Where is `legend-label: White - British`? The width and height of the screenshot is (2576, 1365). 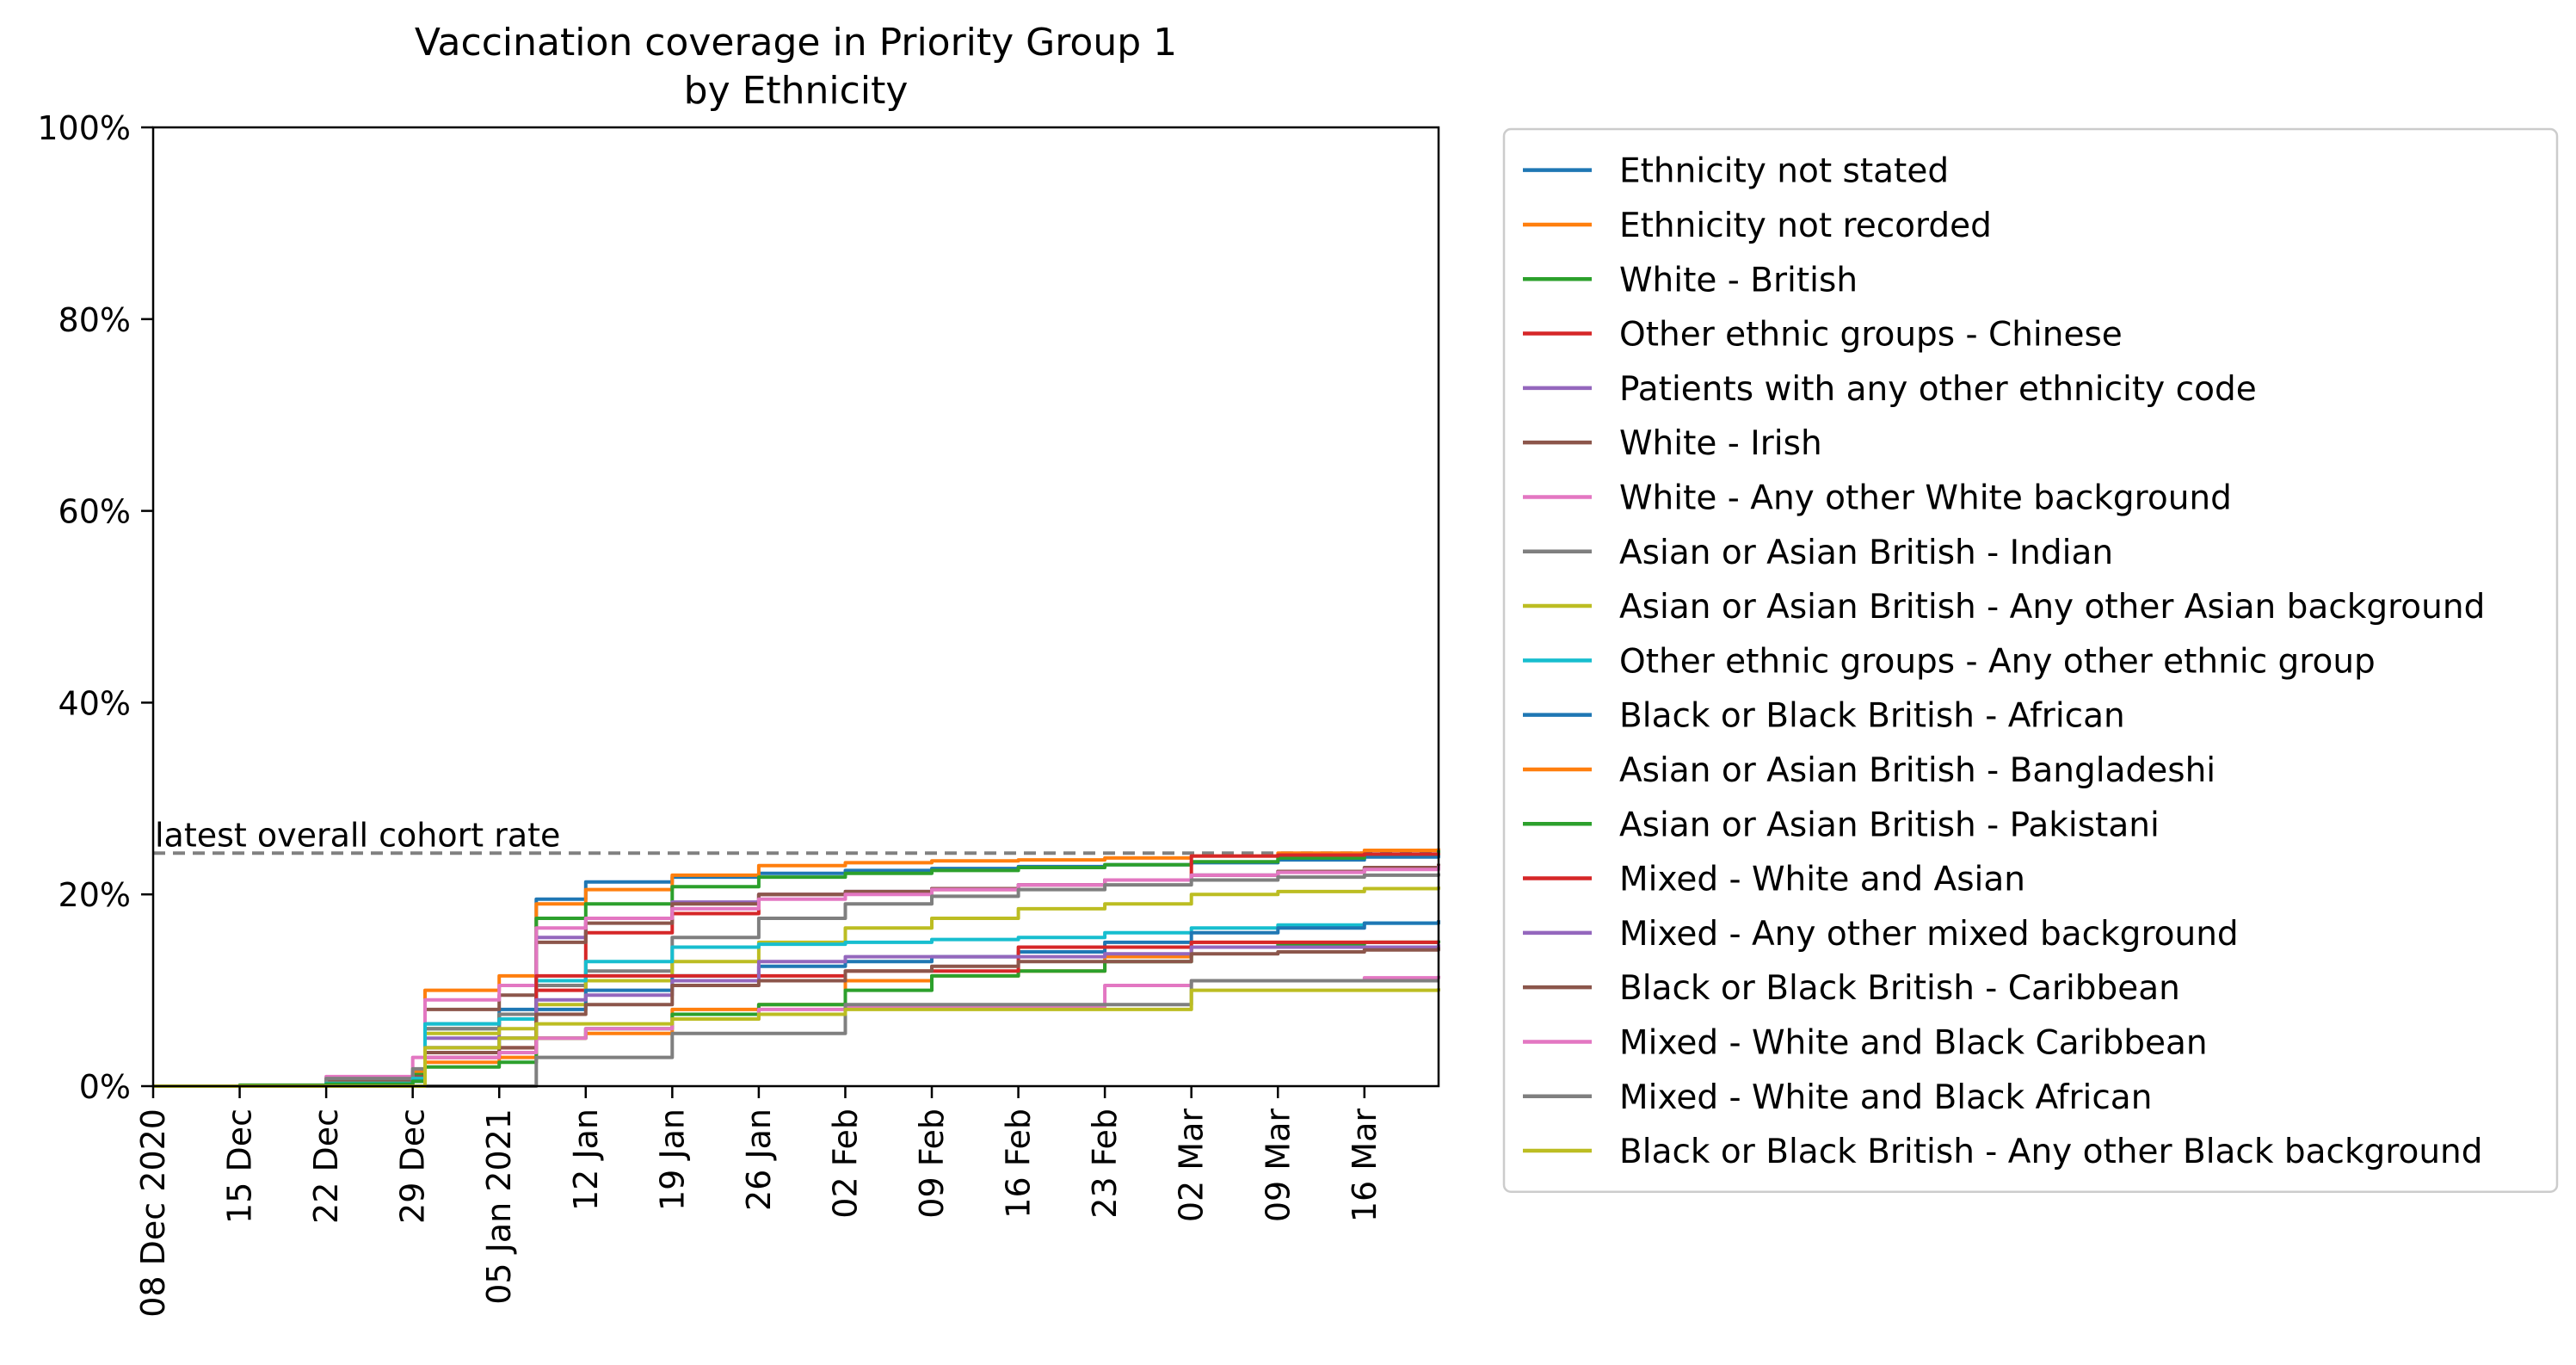
legend-label: White - British is located at coordinates (1738, 281).